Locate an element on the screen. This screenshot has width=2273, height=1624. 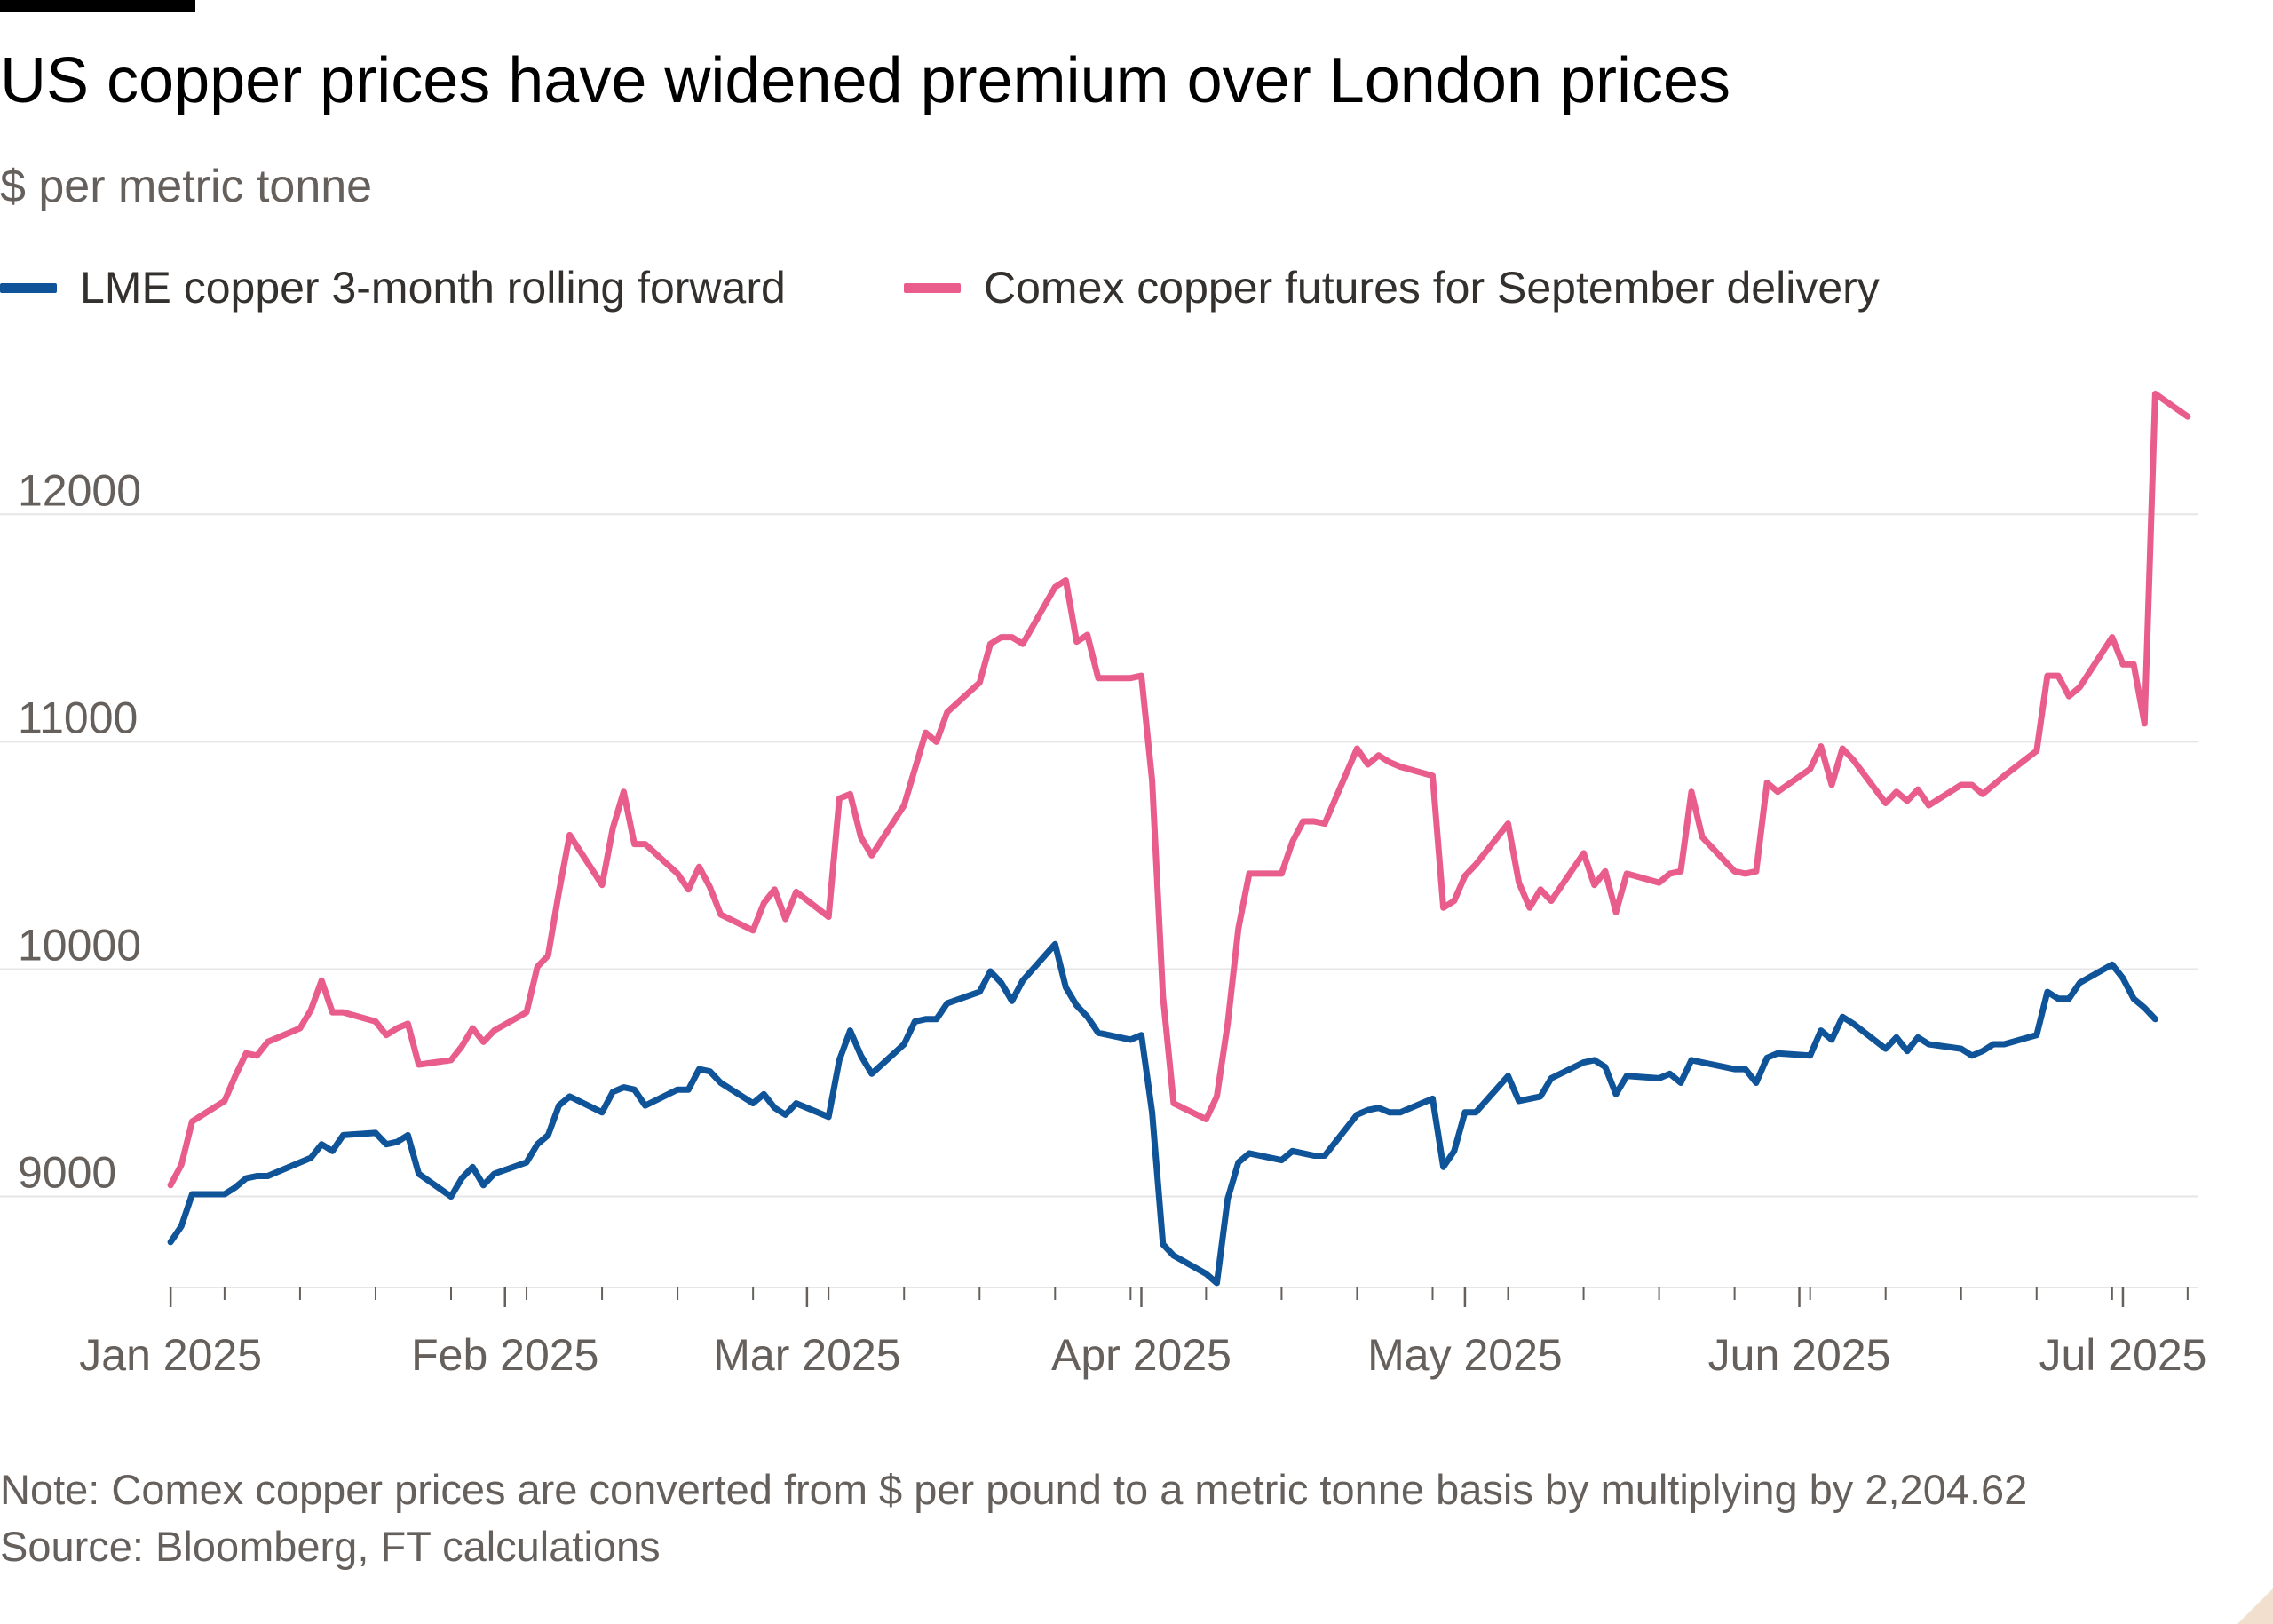
y-tick-label-11000: 11000 is located at coordinates (78, 717).